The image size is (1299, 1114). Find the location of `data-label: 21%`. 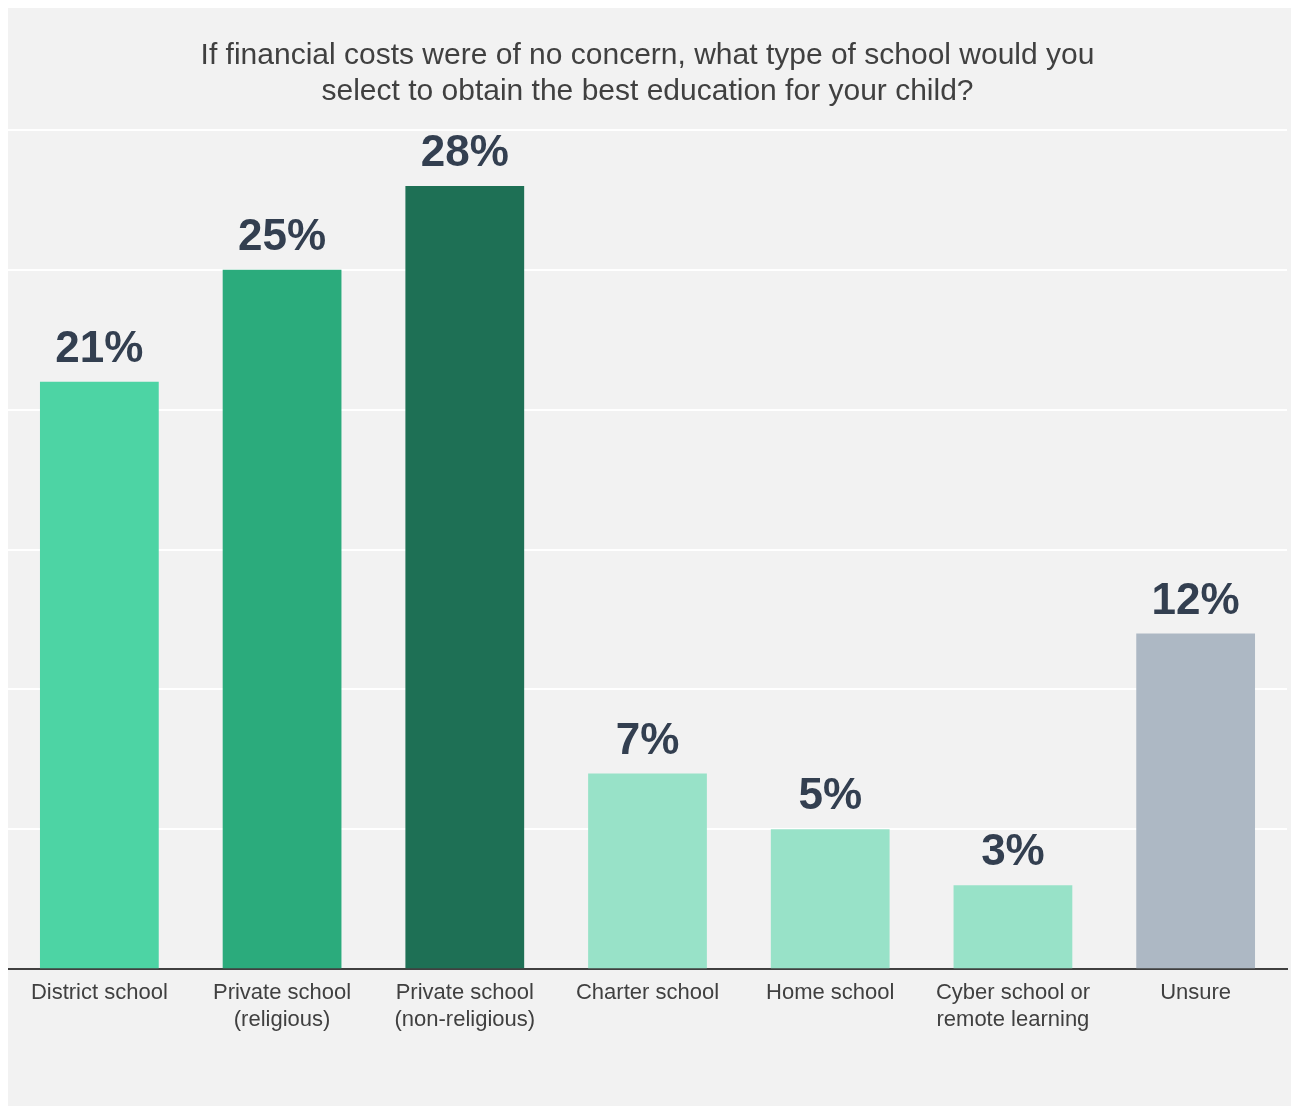

data-label: 21% is located at coordinates (99, 346).